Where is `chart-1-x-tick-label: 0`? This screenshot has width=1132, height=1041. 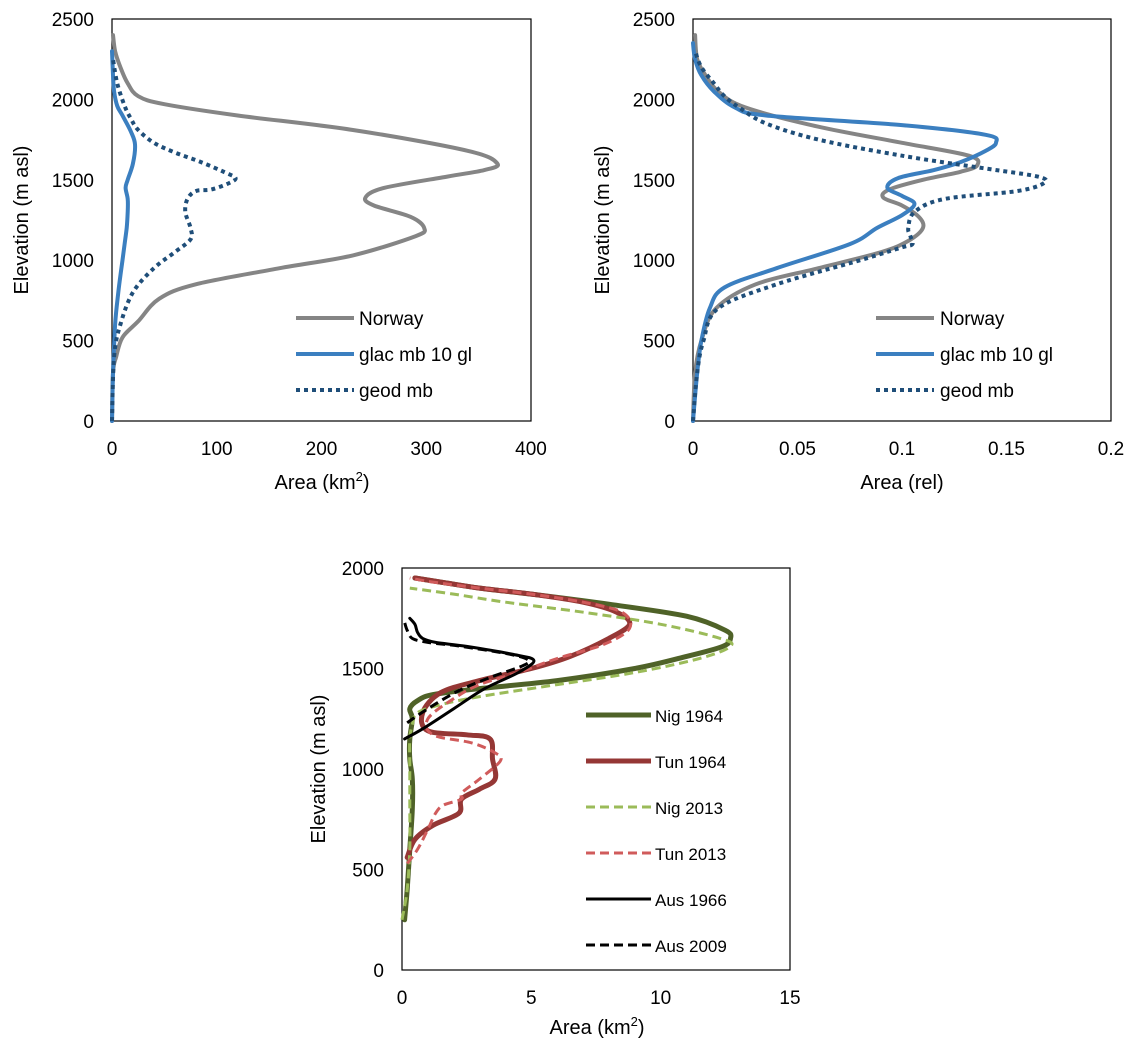 chart-1-x-tick-label: 0 is located at coordinates (112, 449).